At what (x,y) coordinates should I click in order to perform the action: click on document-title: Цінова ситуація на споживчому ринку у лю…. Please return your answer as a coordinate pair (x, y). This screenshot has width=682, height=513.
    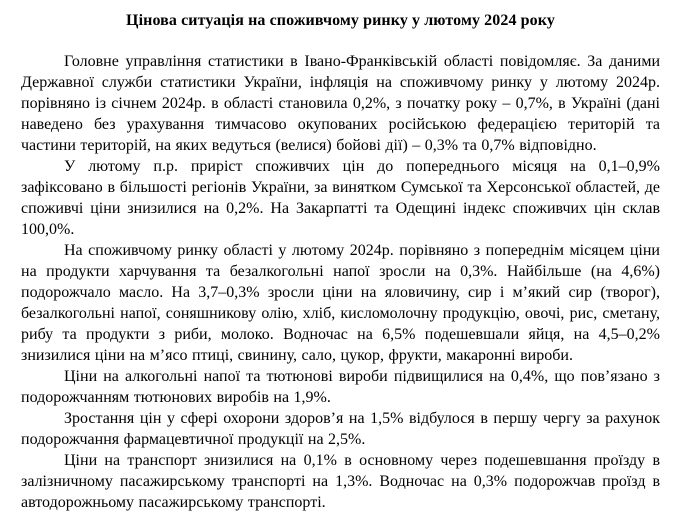
    Looking at the image, I should click on (340, 20).